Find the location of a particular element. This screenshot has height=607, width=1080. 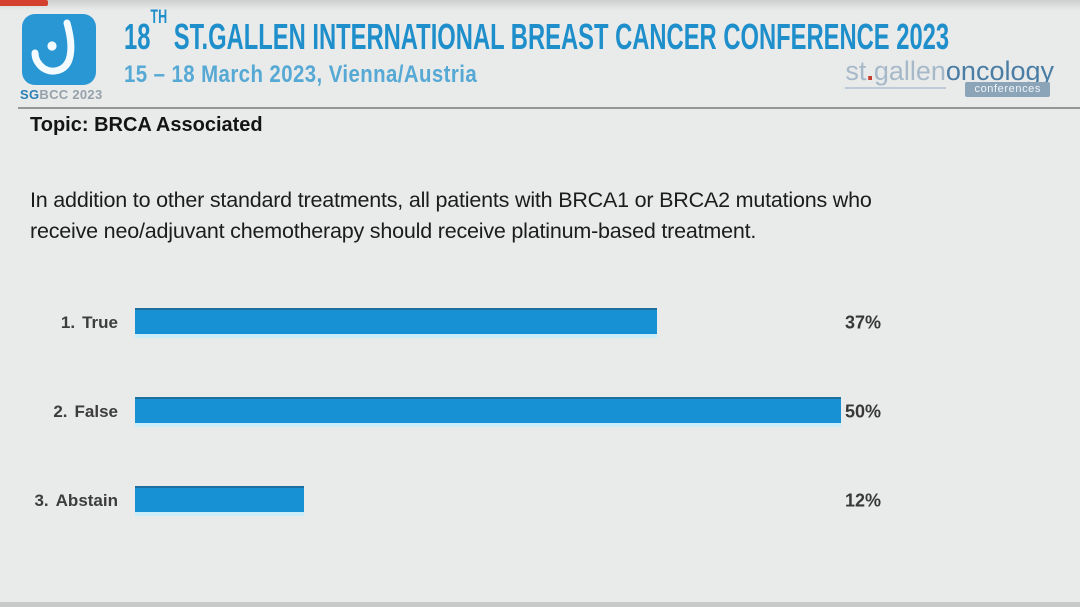

poll-bar-row: 3. Abstain 12% is located at coordinates (540, 501).